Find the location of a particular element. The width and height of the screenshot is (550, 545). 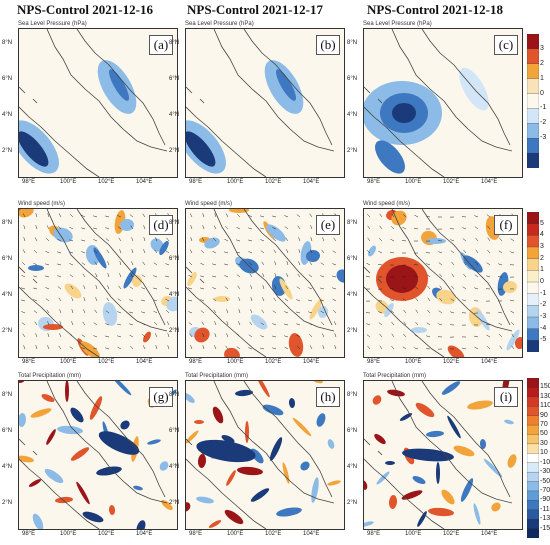

colorbar-tick-label: -1 is located at coordinates (543, 293).